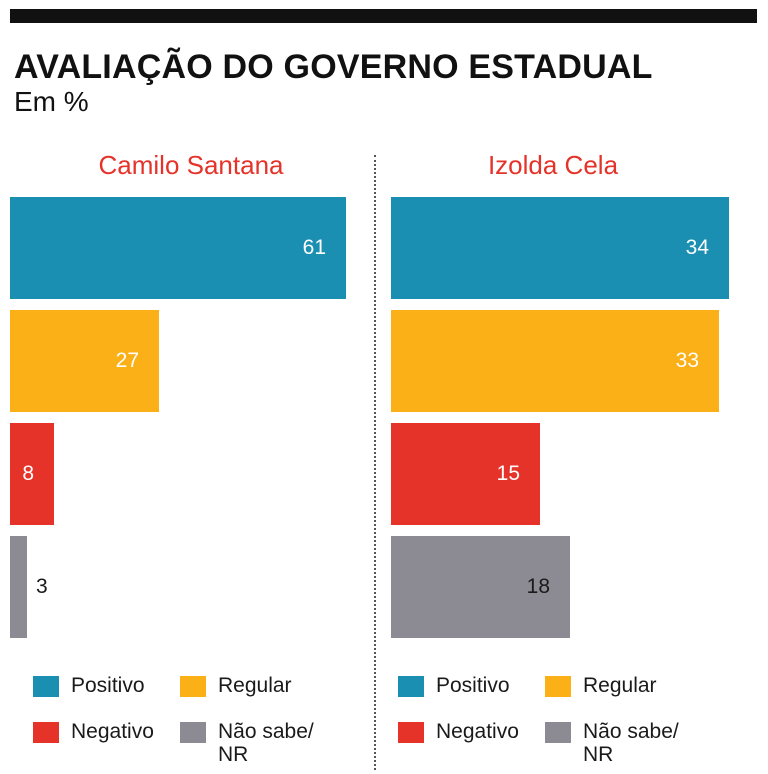 Image resolution: width=768 pixels, height=774 pixels. Describe the element at coordinates (560, 248) in the screenshot. I see `bar-positivo: 34` at that location.